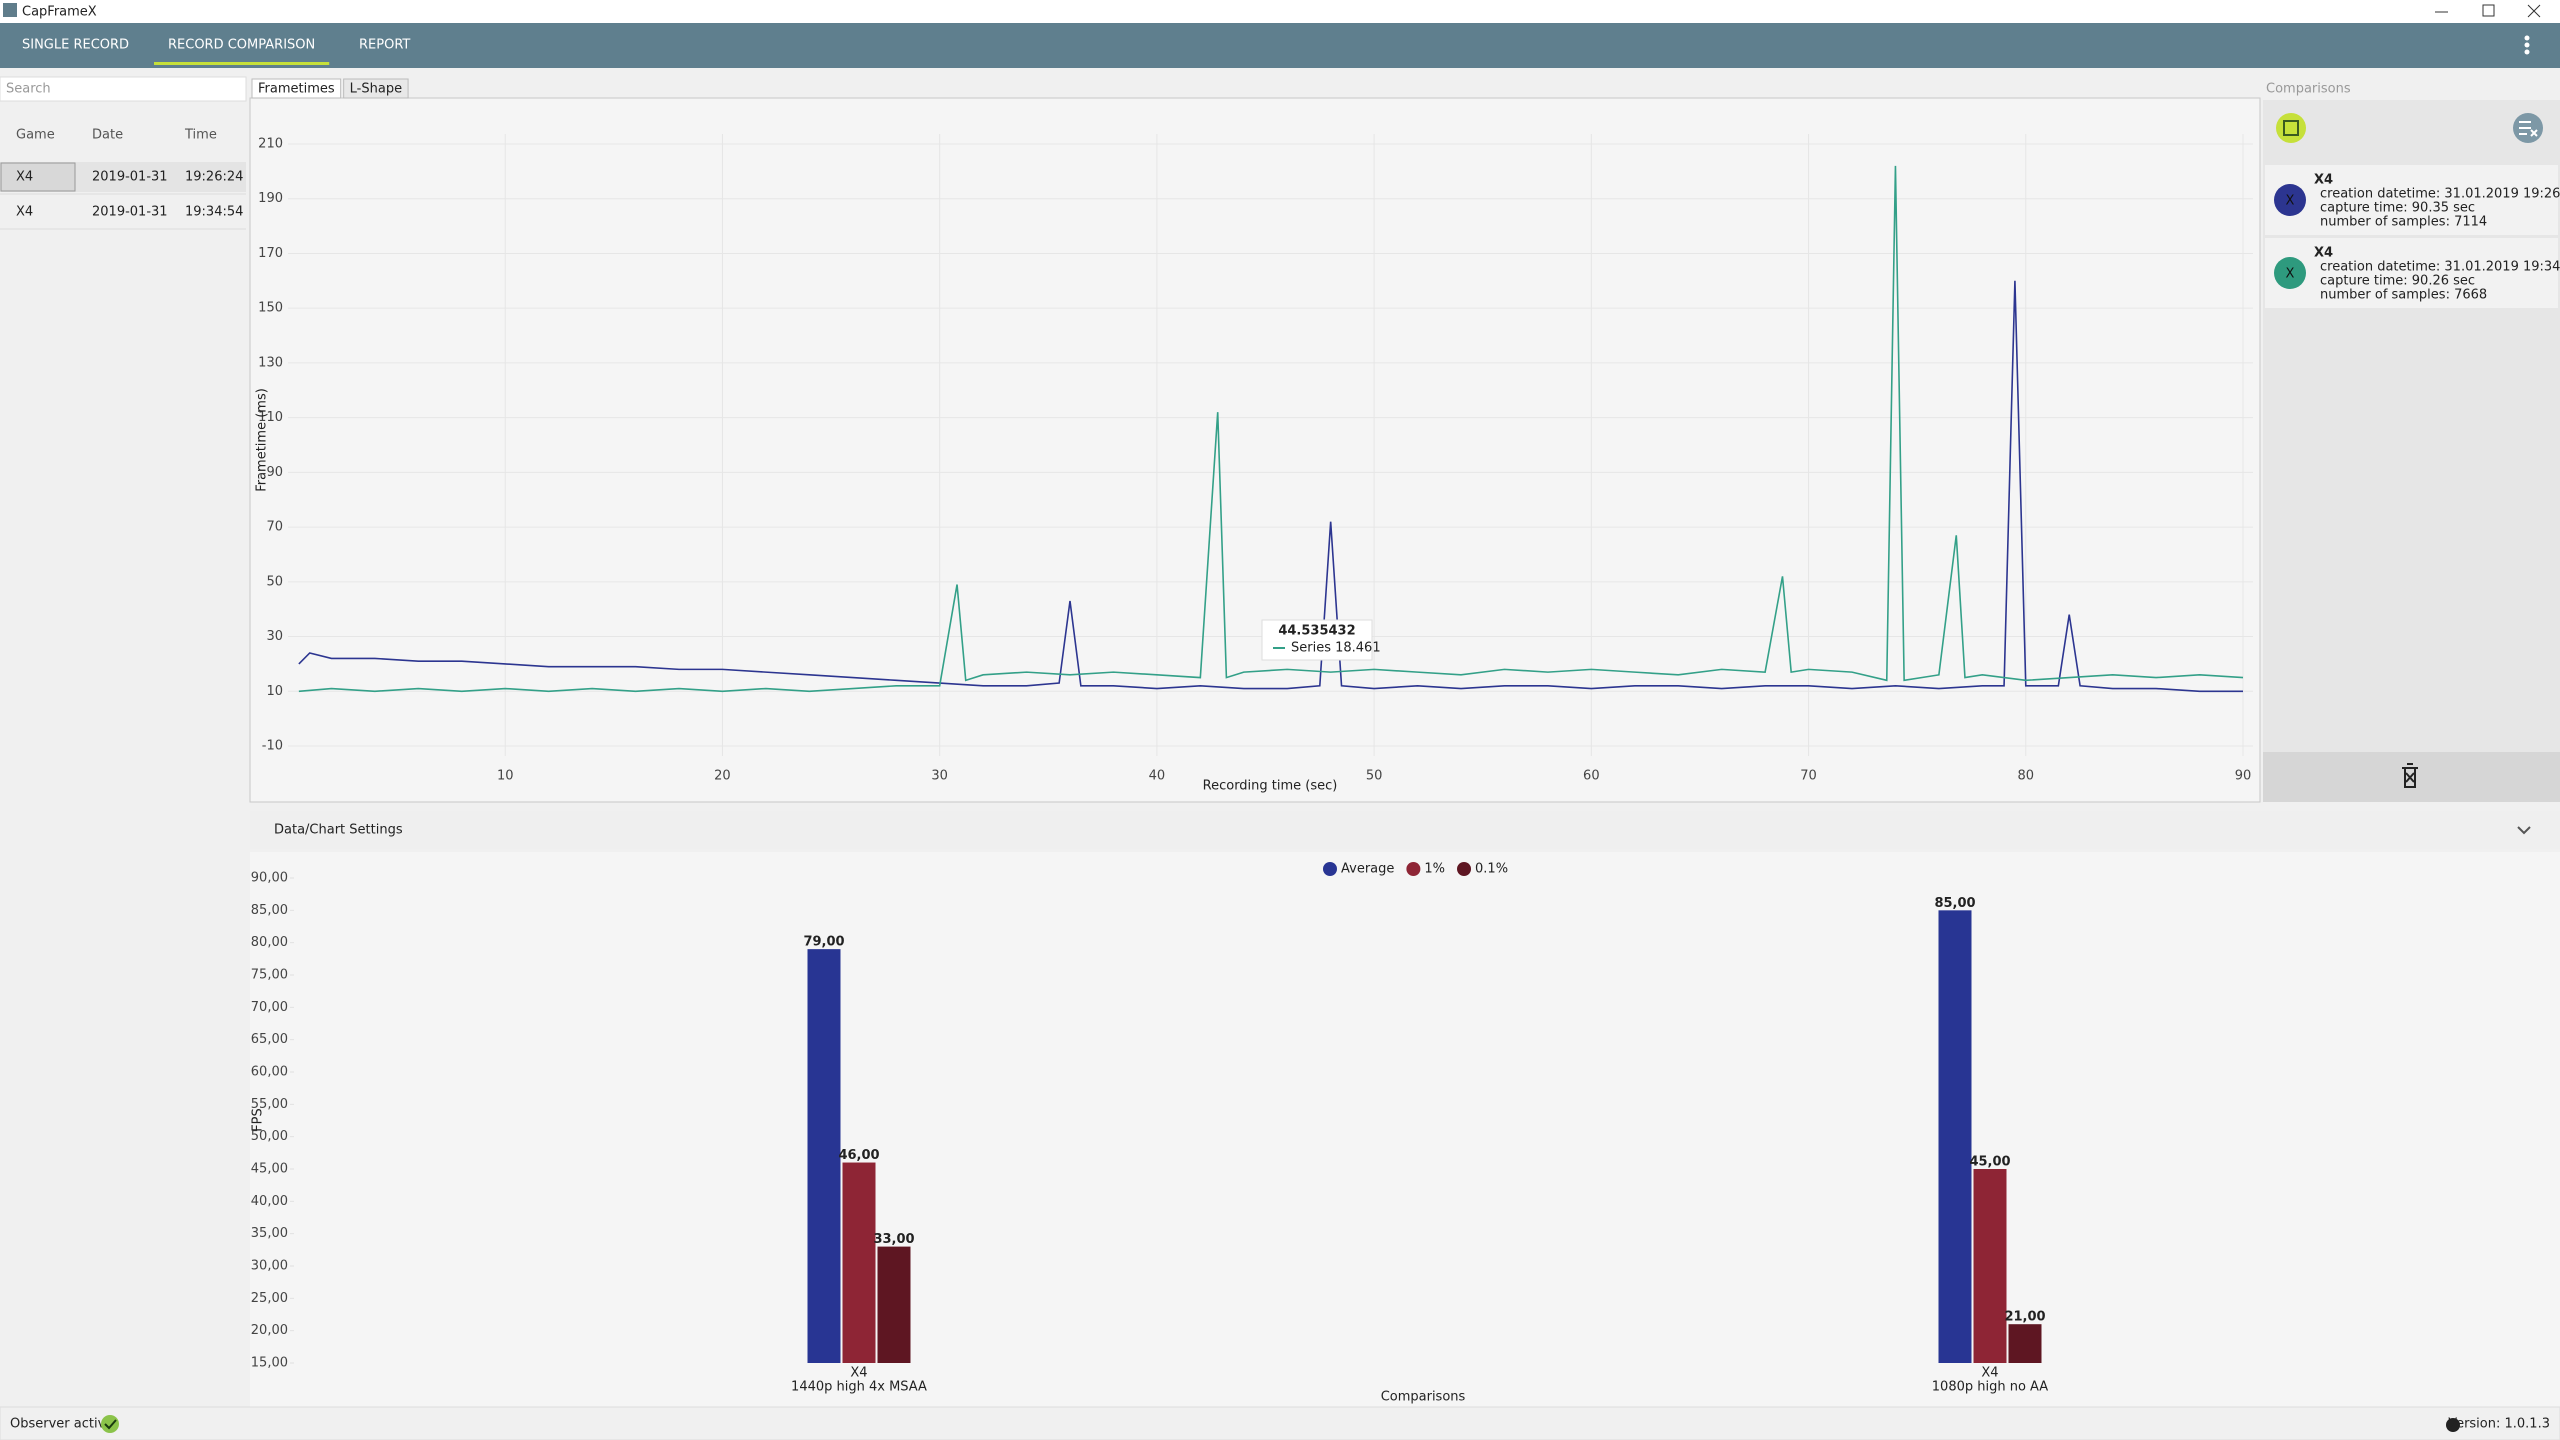  What do you see at coordinates (859, 1387) in the screenshot?
I see `category-sublabel: 1440p high 4x MSAA` at bounding box center [859, 1387].